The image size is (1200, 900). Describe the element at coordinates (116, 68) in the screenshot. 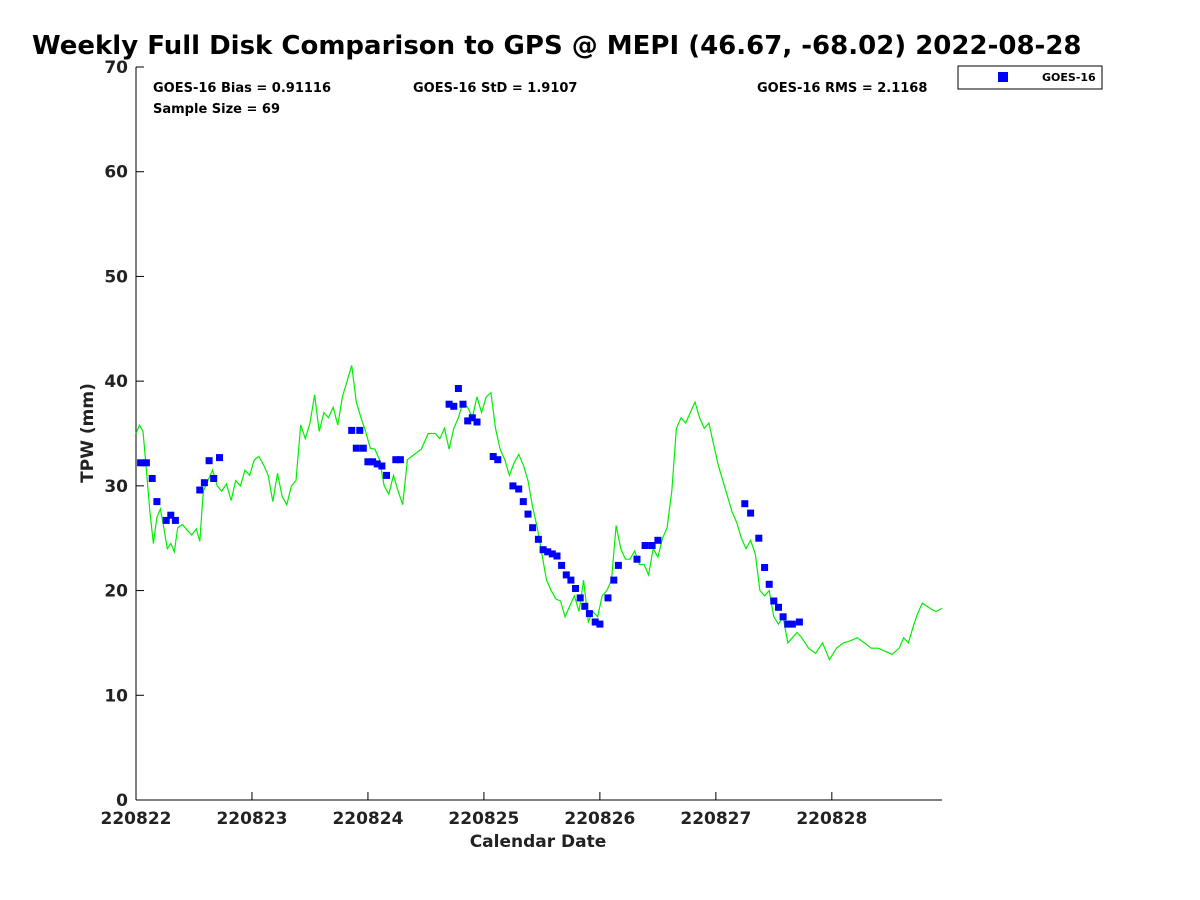

I see `y-tick-label: 70` at that location.